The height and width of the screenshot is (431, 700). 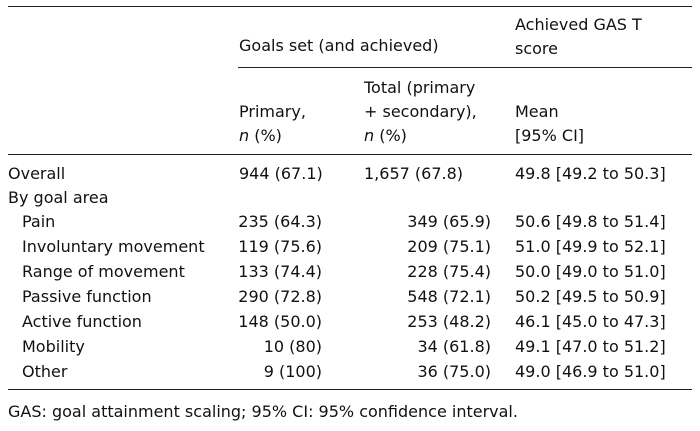 What do you see at coordinates (537, 111) in the screenshot?
I see `header-mean-line1: Mean` at bounding box center [537, 111].